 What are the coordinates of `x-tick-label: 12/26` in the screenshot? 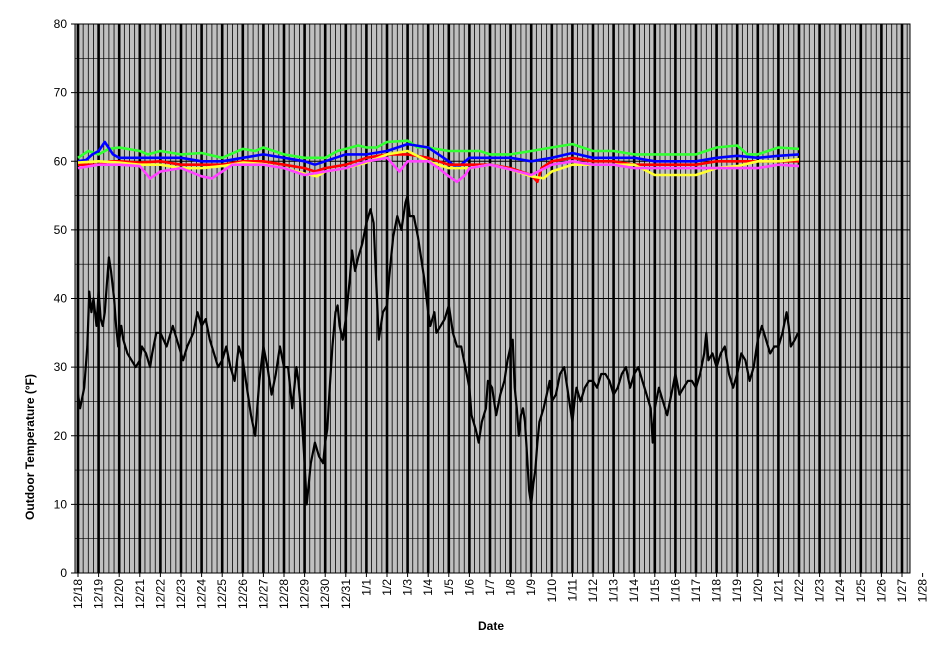 It's located at (243, 594).